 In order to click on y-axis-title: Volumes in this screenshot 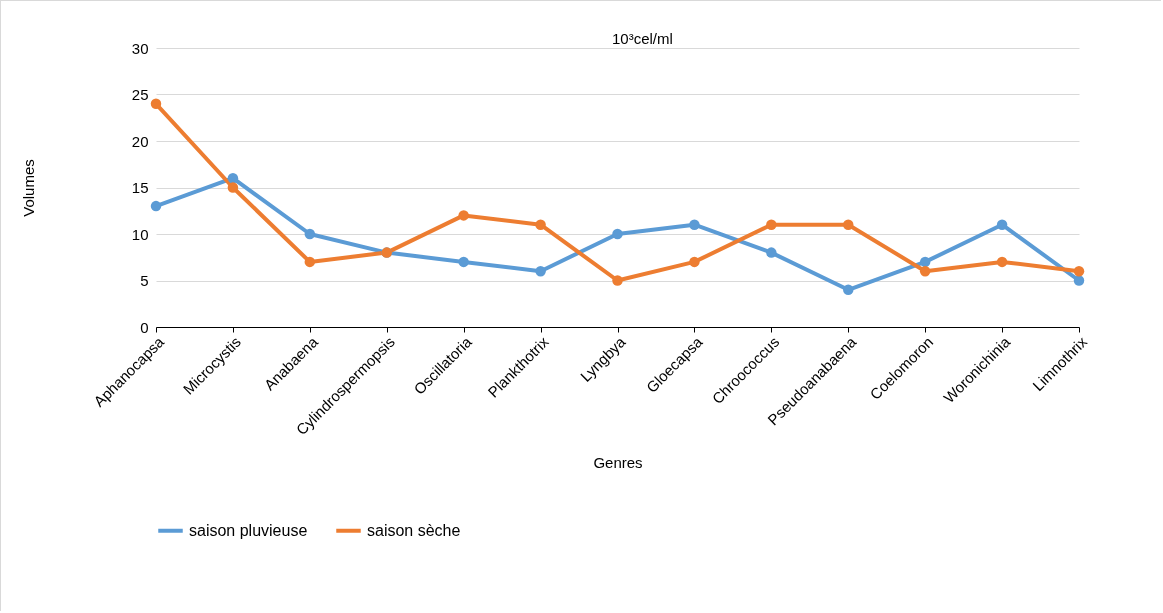, I will do `click(28, 188)`.